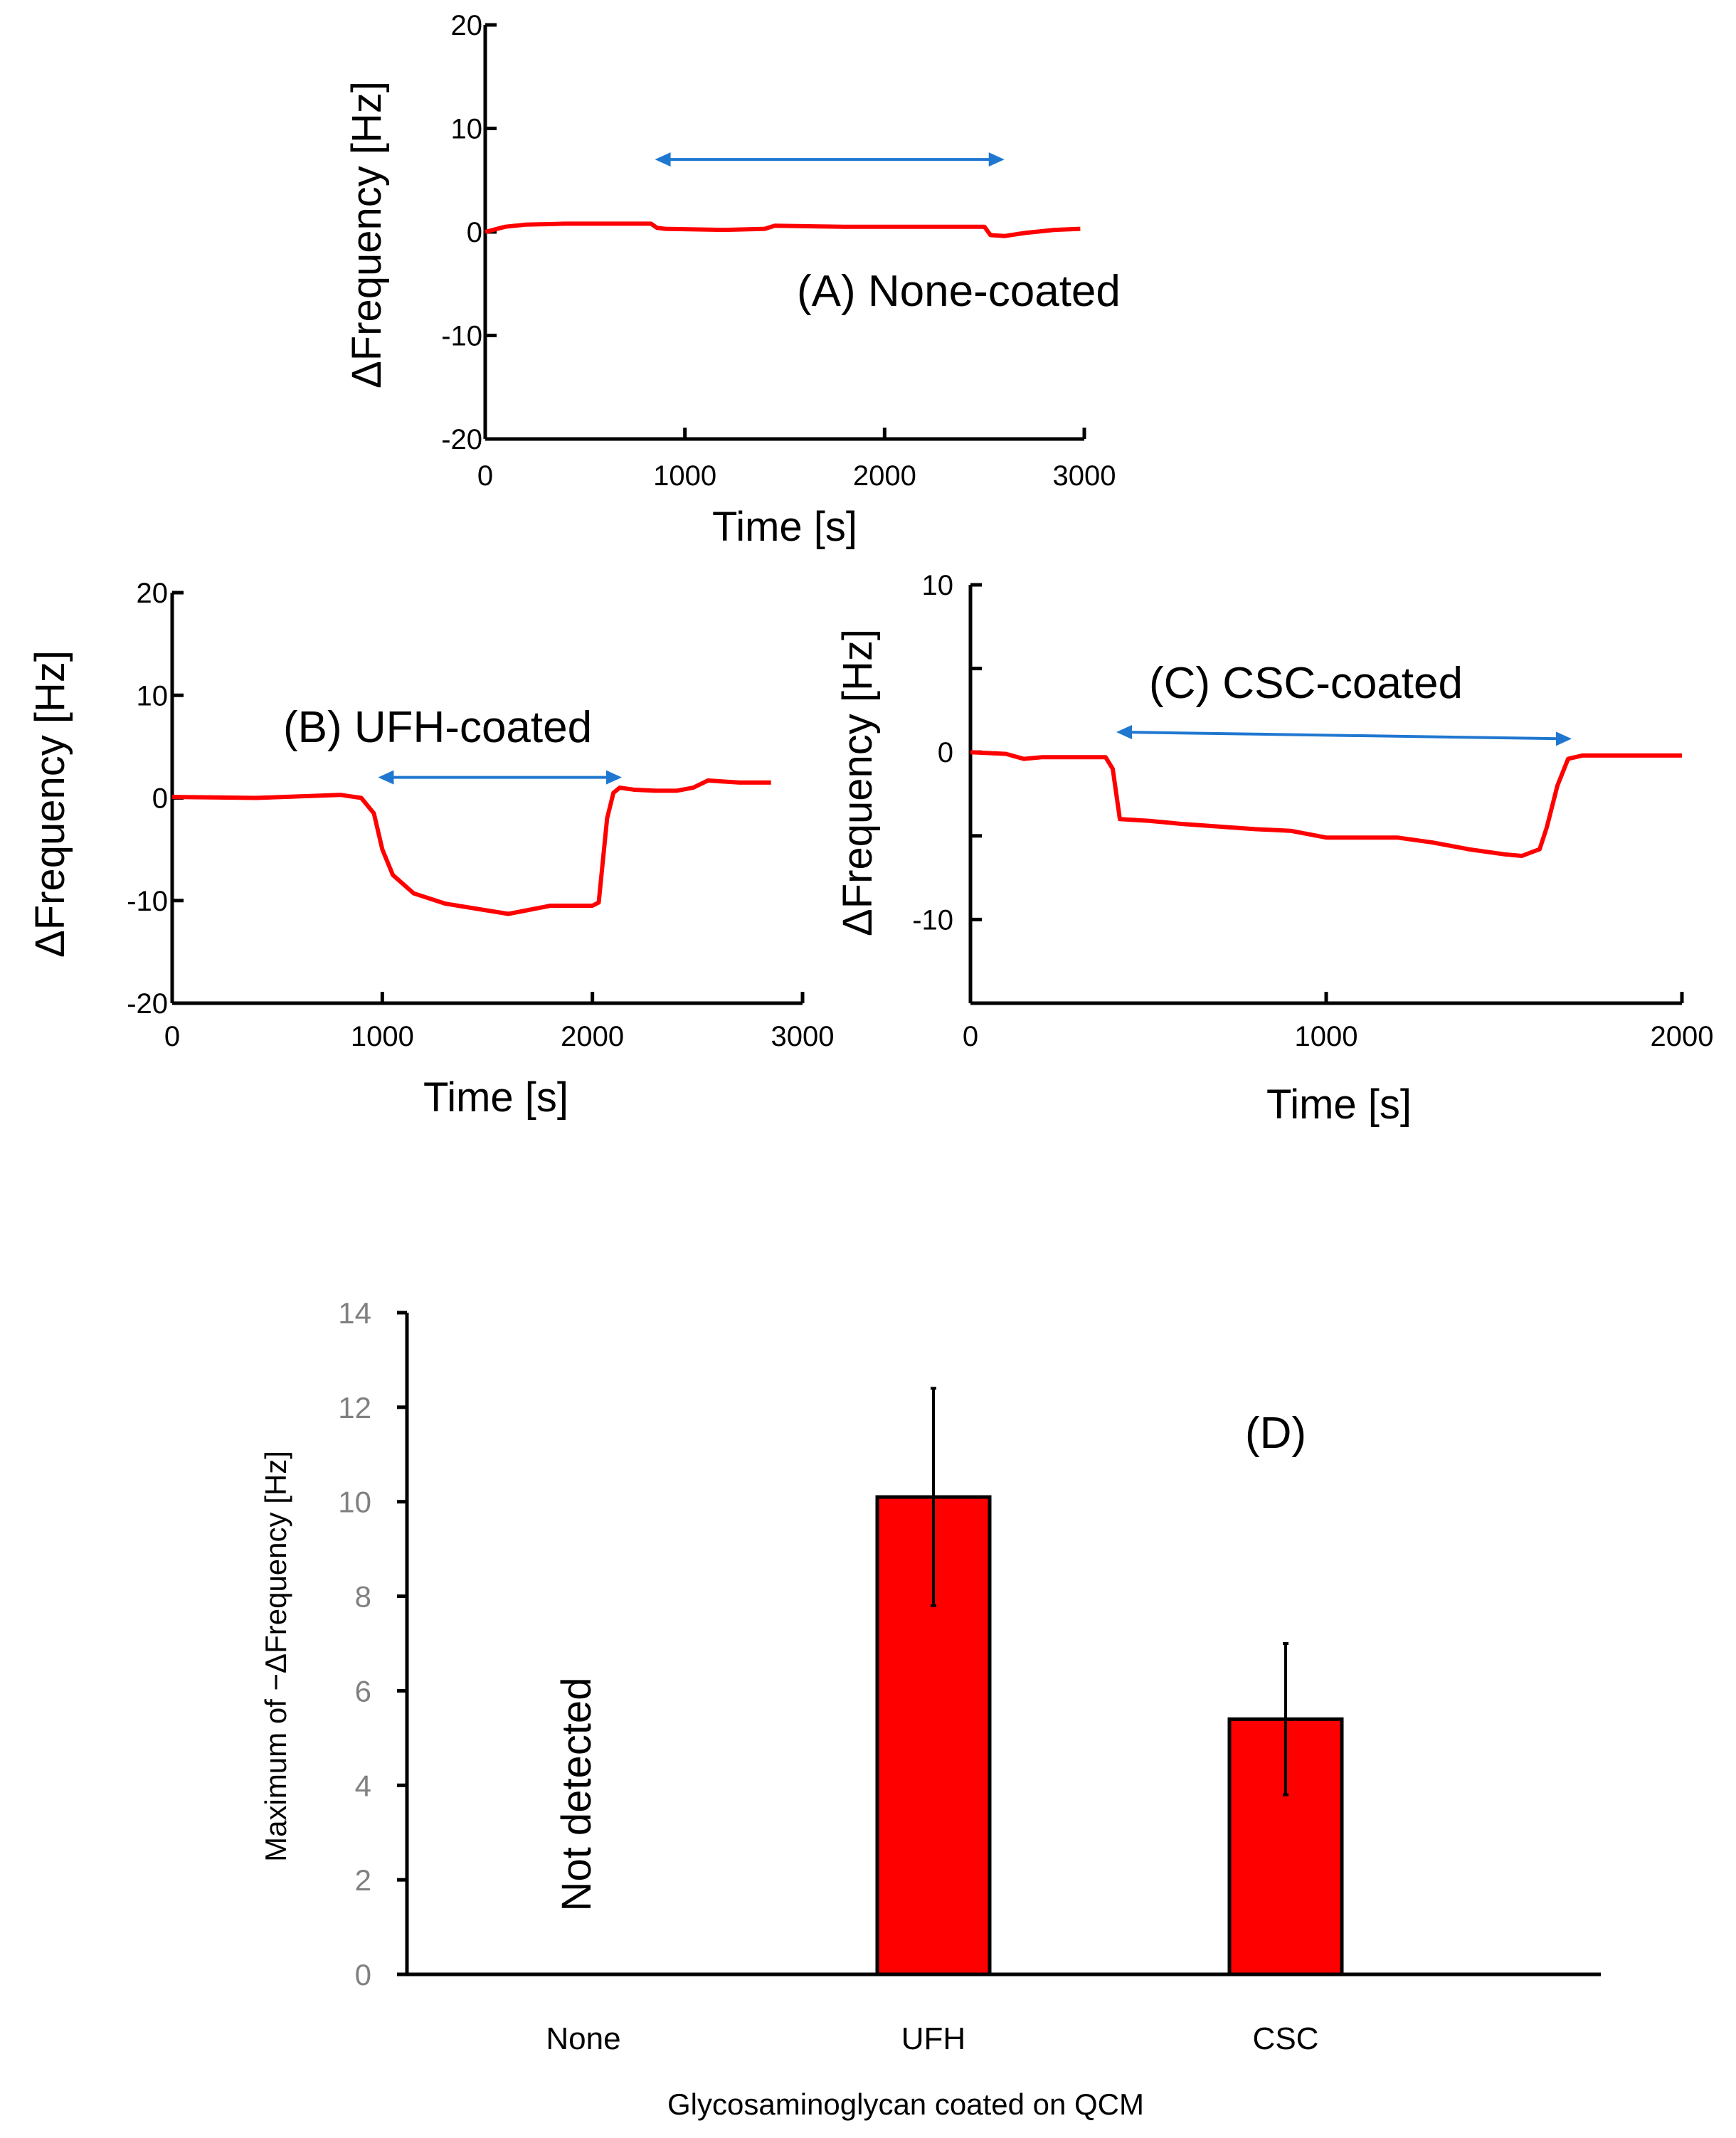 The image size is (1736, 2138). I want to click on y-axis-title: Maximum of −ΔFrequency [Hz], so click(275, 1656).